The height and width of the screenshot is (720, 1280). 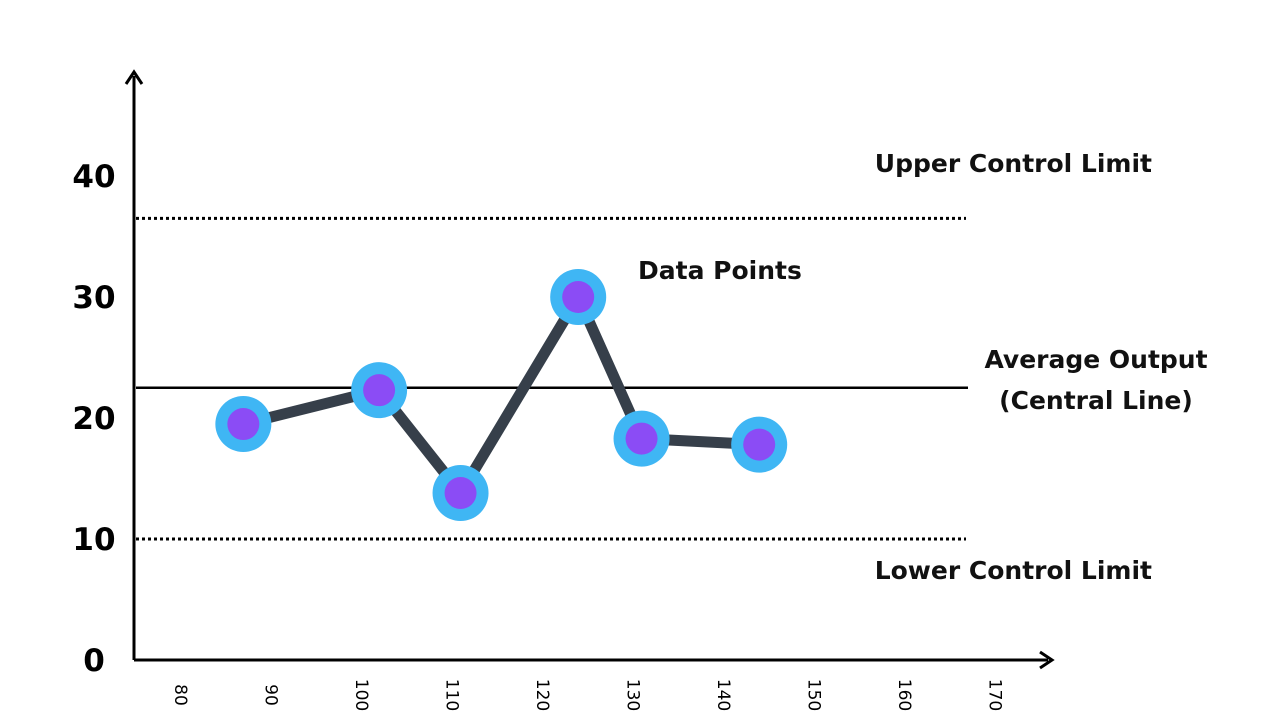 I want to click on y-tick-label: 0, so click(x=94, y=661).